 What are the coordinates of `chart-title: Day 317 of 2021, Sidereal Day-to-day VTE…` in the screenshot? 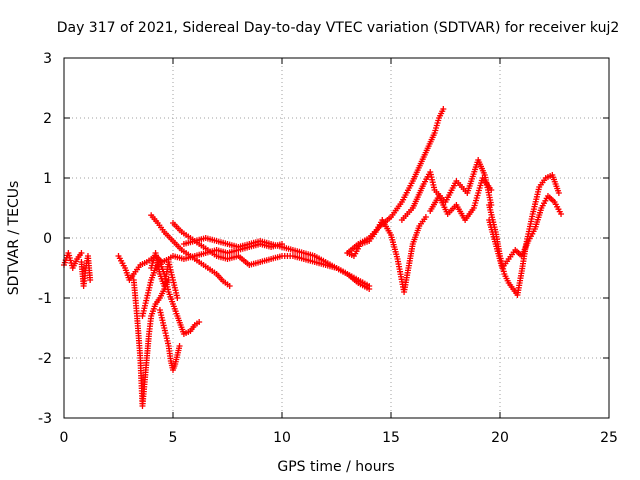 It's located at (338, 28).